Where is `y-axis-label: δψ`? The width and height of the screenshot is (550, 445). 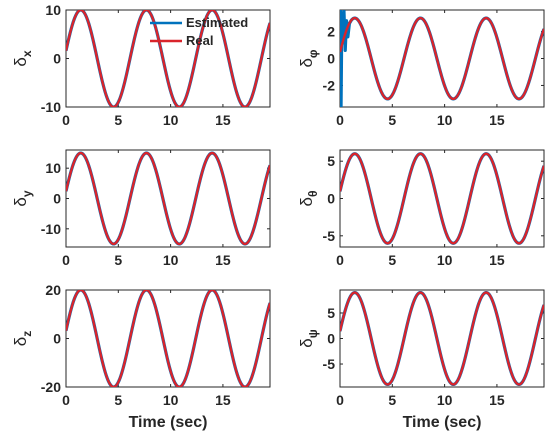 y-axis-label: δψ is located at coordinates (308, 338).